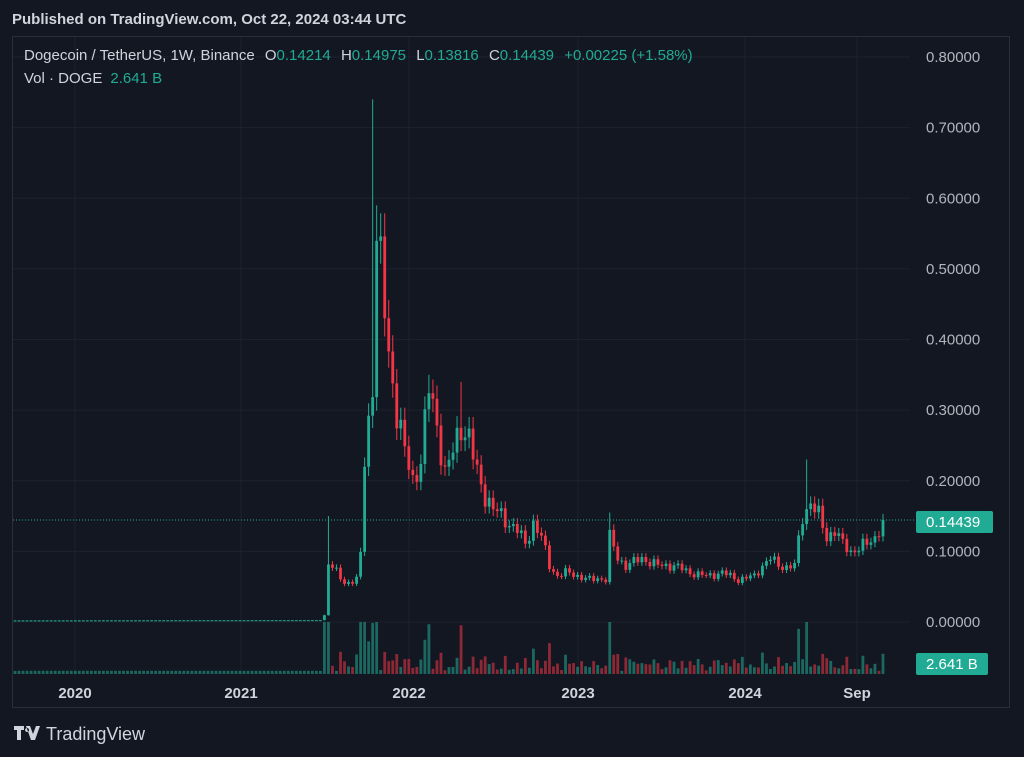  Describe the element at coordinates (953, 522) in the screenshot. I see `price-badge-text: 0.14439` at that location.